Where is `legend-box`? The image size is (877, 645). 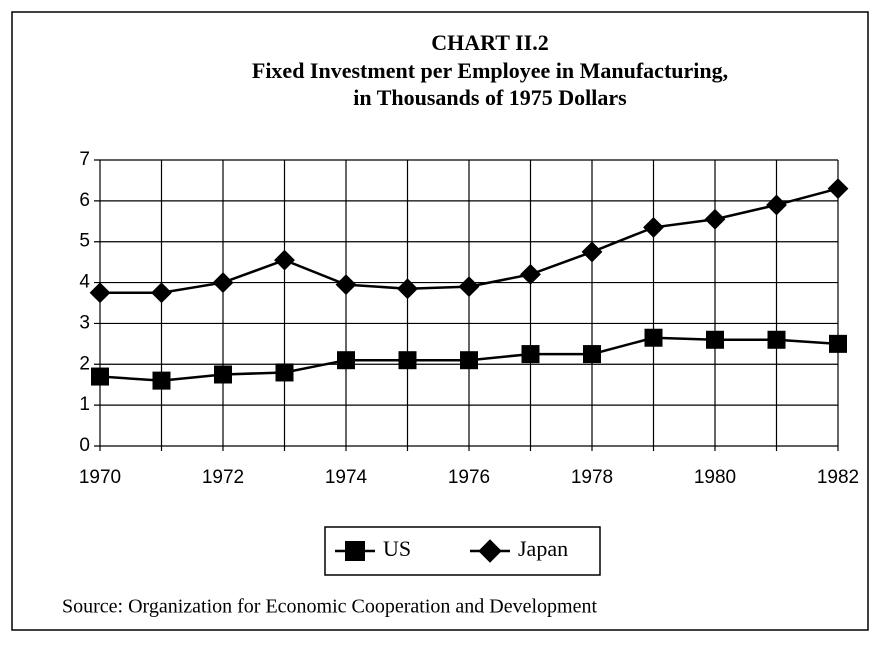
legend-box is located at coordinates (462, 551).